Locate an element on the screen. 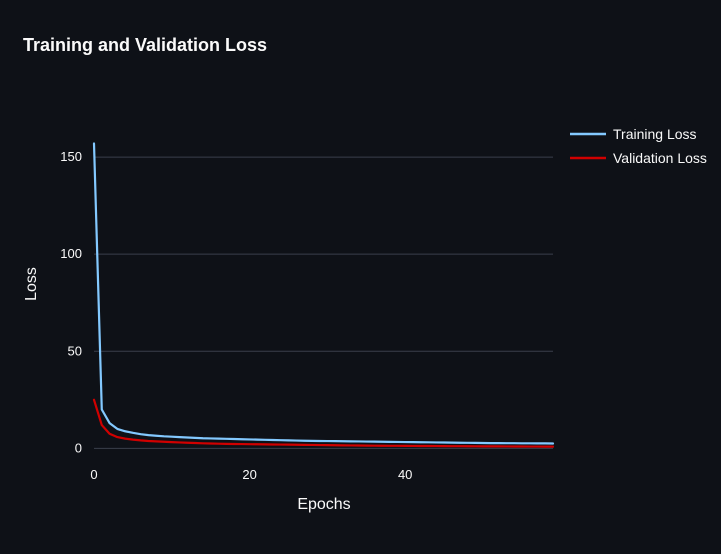 This screenshot has width=721, height=554. y-tick-label: 0 is located at coordinates (78, 447).